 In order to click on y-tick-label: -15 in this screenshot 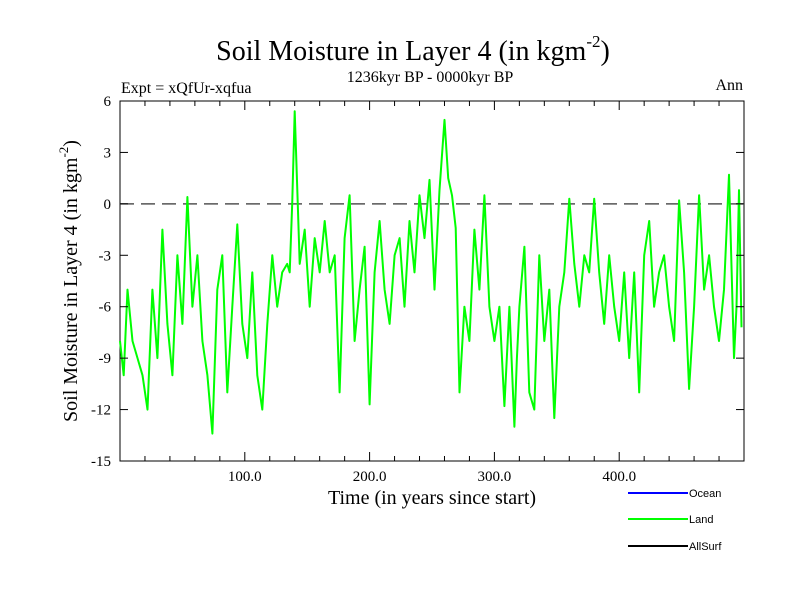, I will do `click(101, 462)`.